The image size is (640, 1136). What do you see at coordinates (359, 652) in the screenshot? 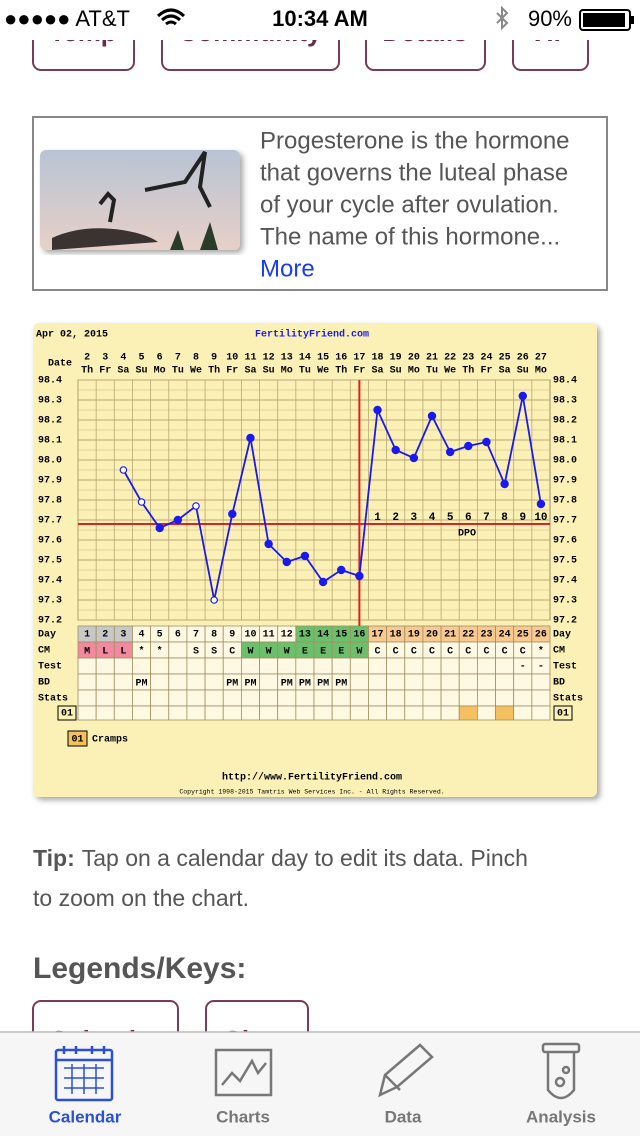
I see `cm-value: W` at bounding box center [359, 652].